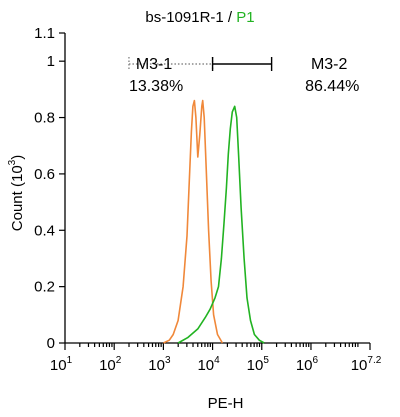 Image resolution: width=400 pixels, height=417 pixels. What do you see at coordinates (51, 343) in the screenshot?
I see `y-tick-label: 0` at bounding box center [51, 343].